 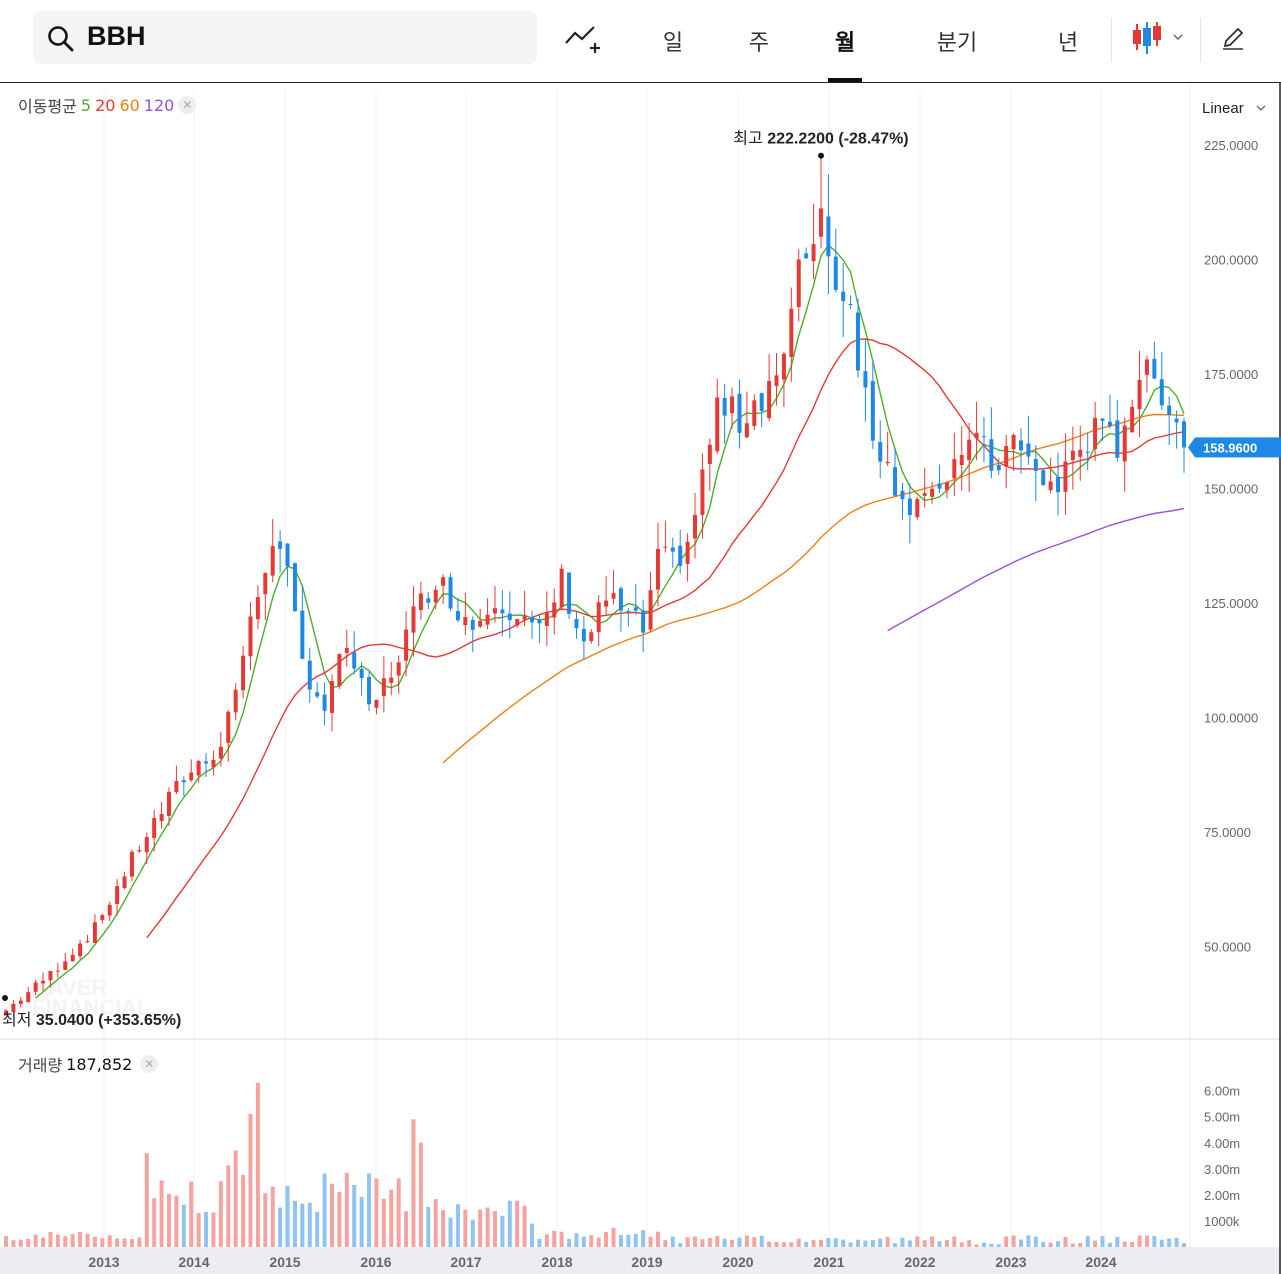 What do you see at coordinates (1235, 108) in the screenshot?
I see `scale-mode-dropdown: Linear` at bounding box center [1235, 108].